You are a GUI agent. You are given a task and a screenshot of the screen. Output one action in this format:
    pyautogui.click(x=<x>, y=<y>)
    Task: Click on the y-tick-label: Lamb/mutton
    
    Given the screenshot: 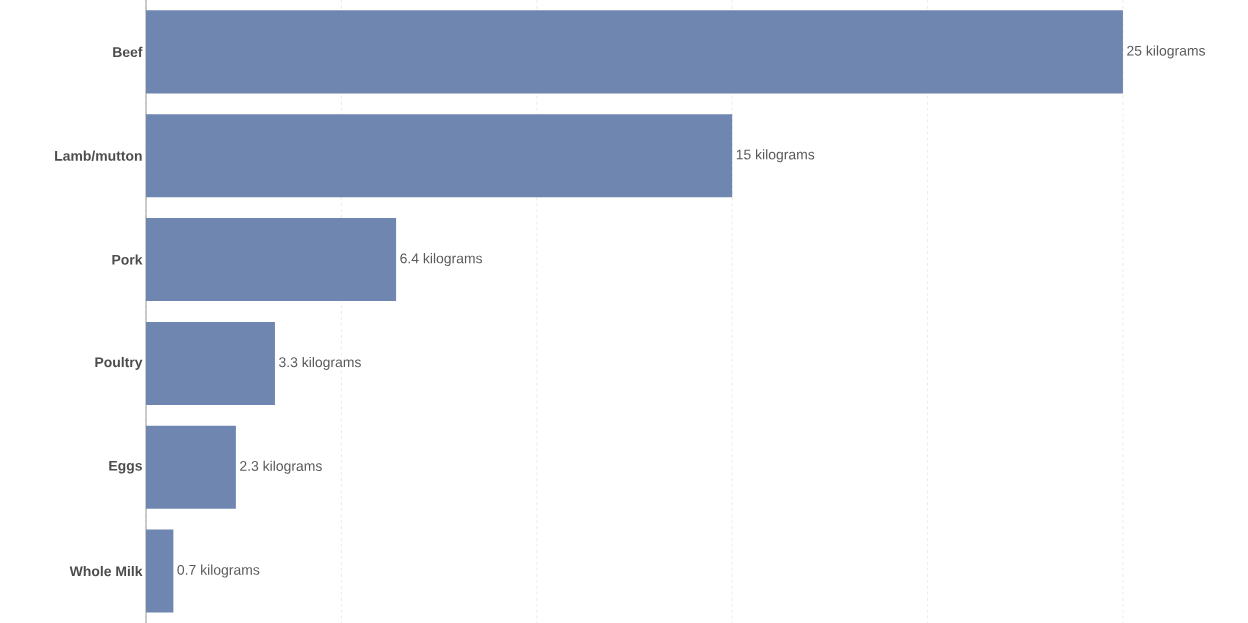 What is the action you would take?
    pyautogui.click(x=98, y=155)
    